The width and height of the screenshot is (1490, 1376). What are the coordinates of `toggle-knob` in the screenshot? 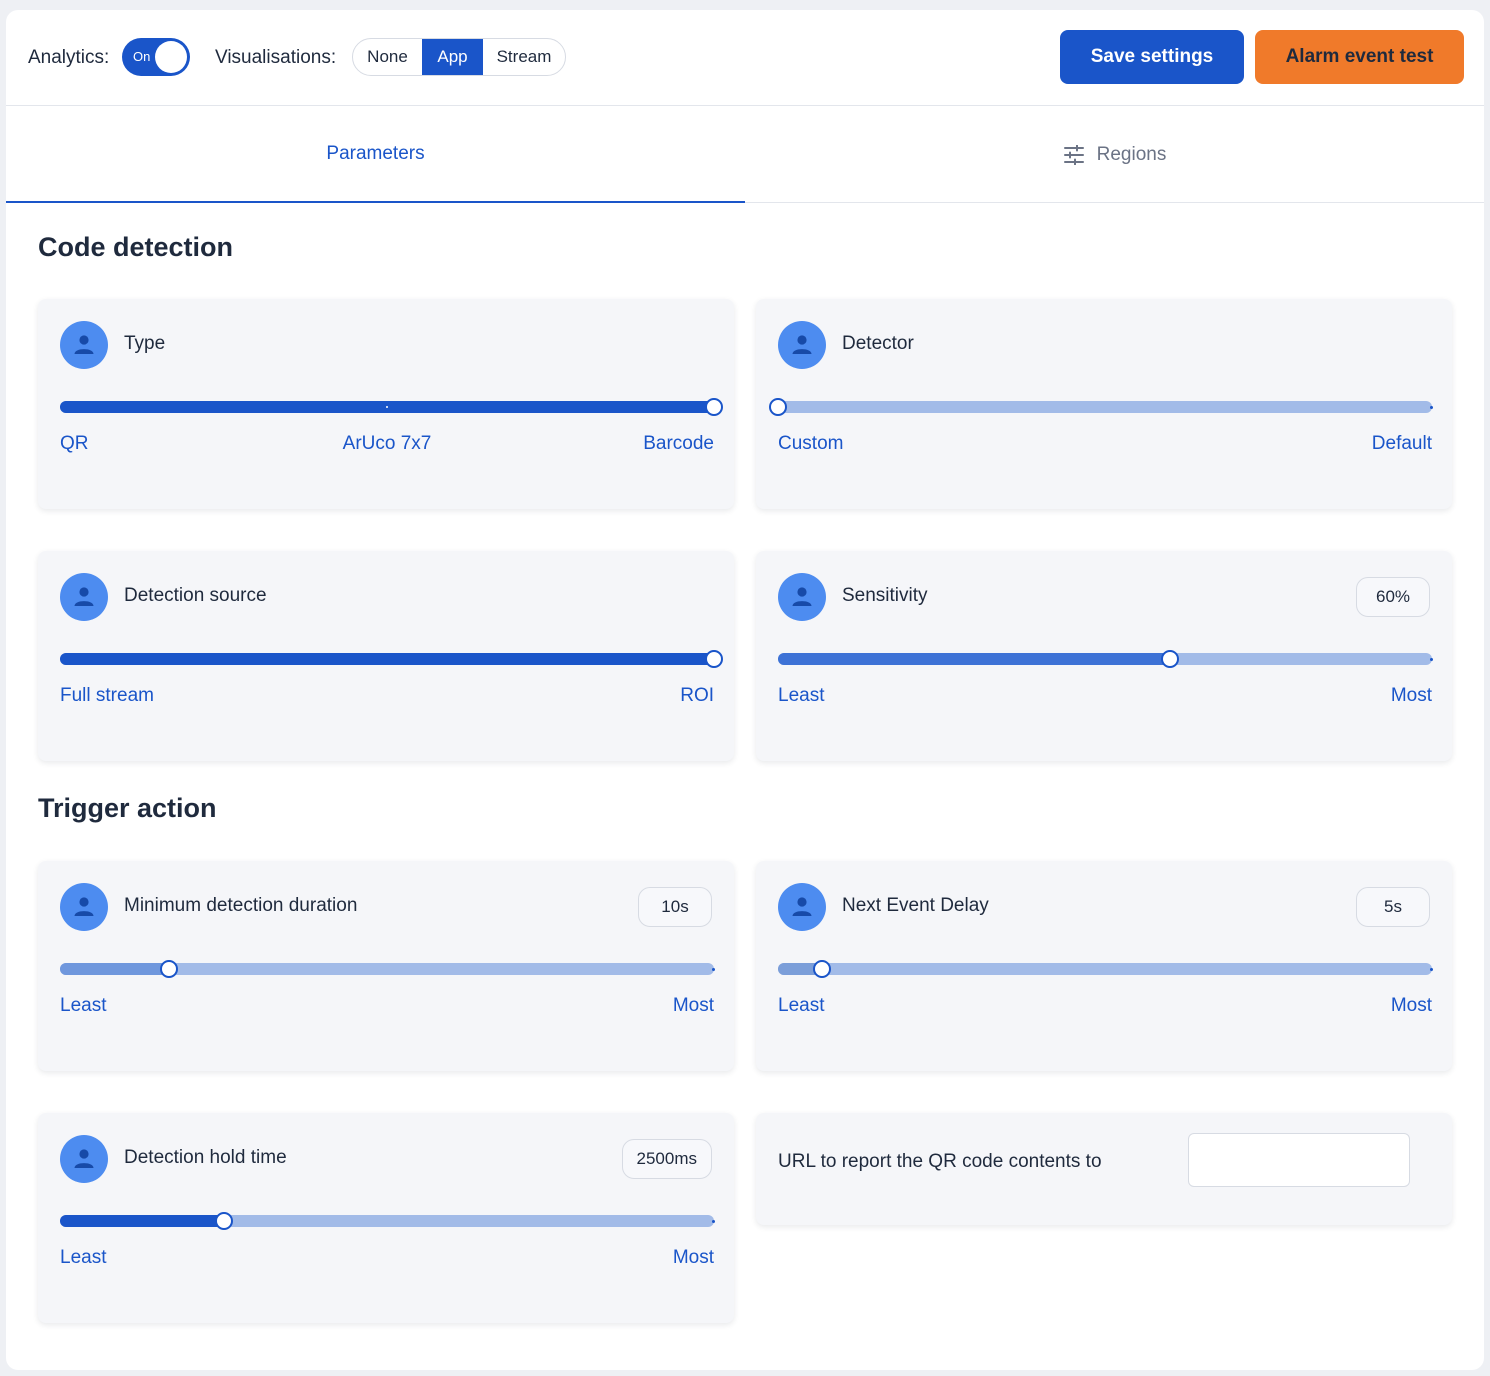 It's located at (171, 57).